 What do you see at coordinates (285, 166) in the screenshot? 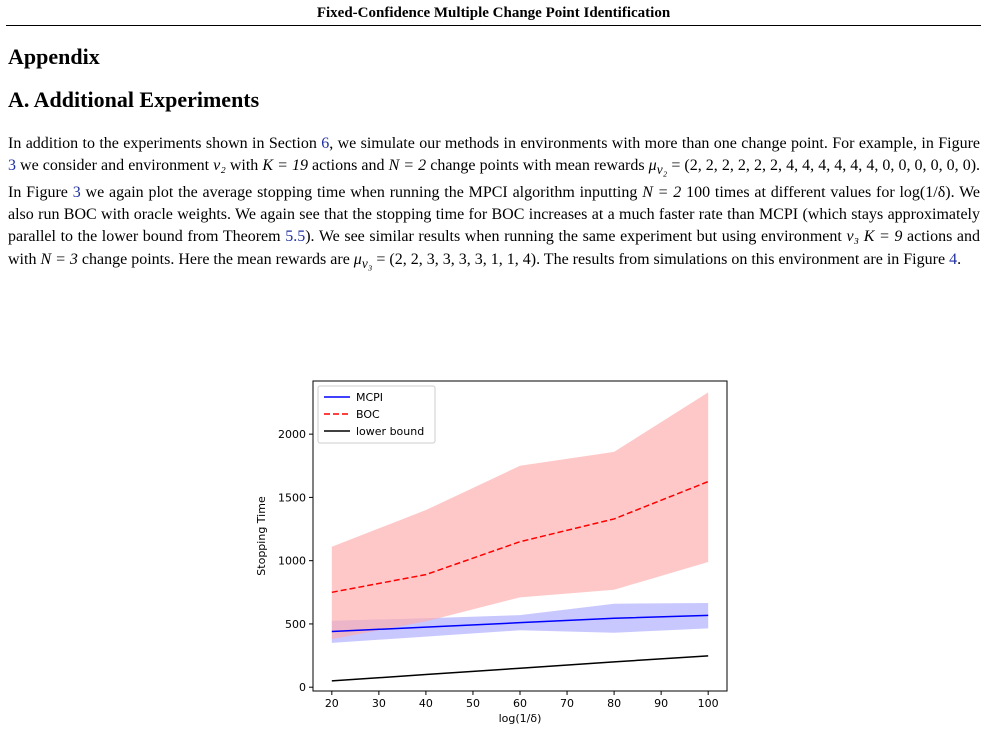
I see `math-k19: K = 19` at bounding box center [285, 166].